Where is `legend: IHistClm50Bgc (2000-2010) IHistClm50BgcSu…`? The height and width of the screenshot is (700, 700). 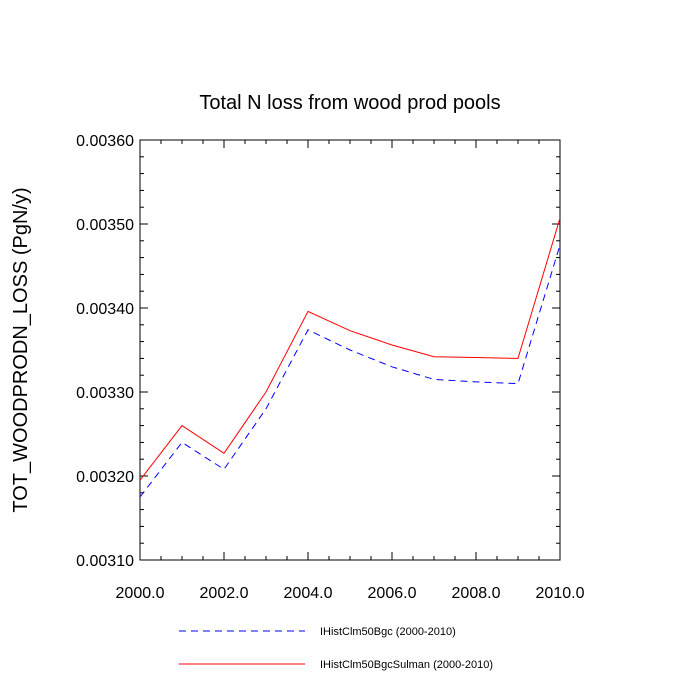
legend: IHistClm50Bgc (2000-2010) IHistClm50BgcSu… is located at coordinates (336, 648).